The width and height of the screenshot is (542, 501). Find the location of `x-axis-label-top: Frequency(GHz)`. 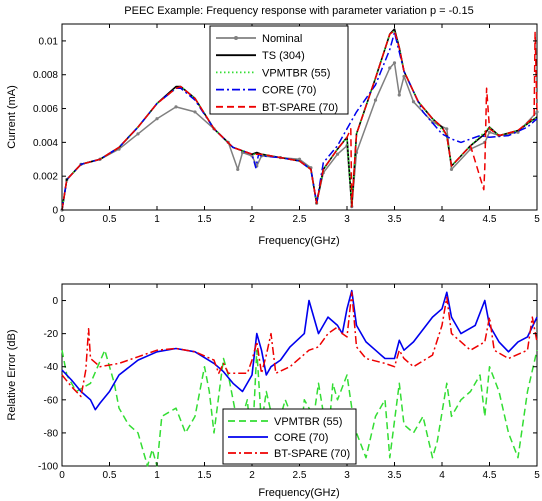

x-axis-label-top: Frequency(GHz) is located at coordinates (298, 241).